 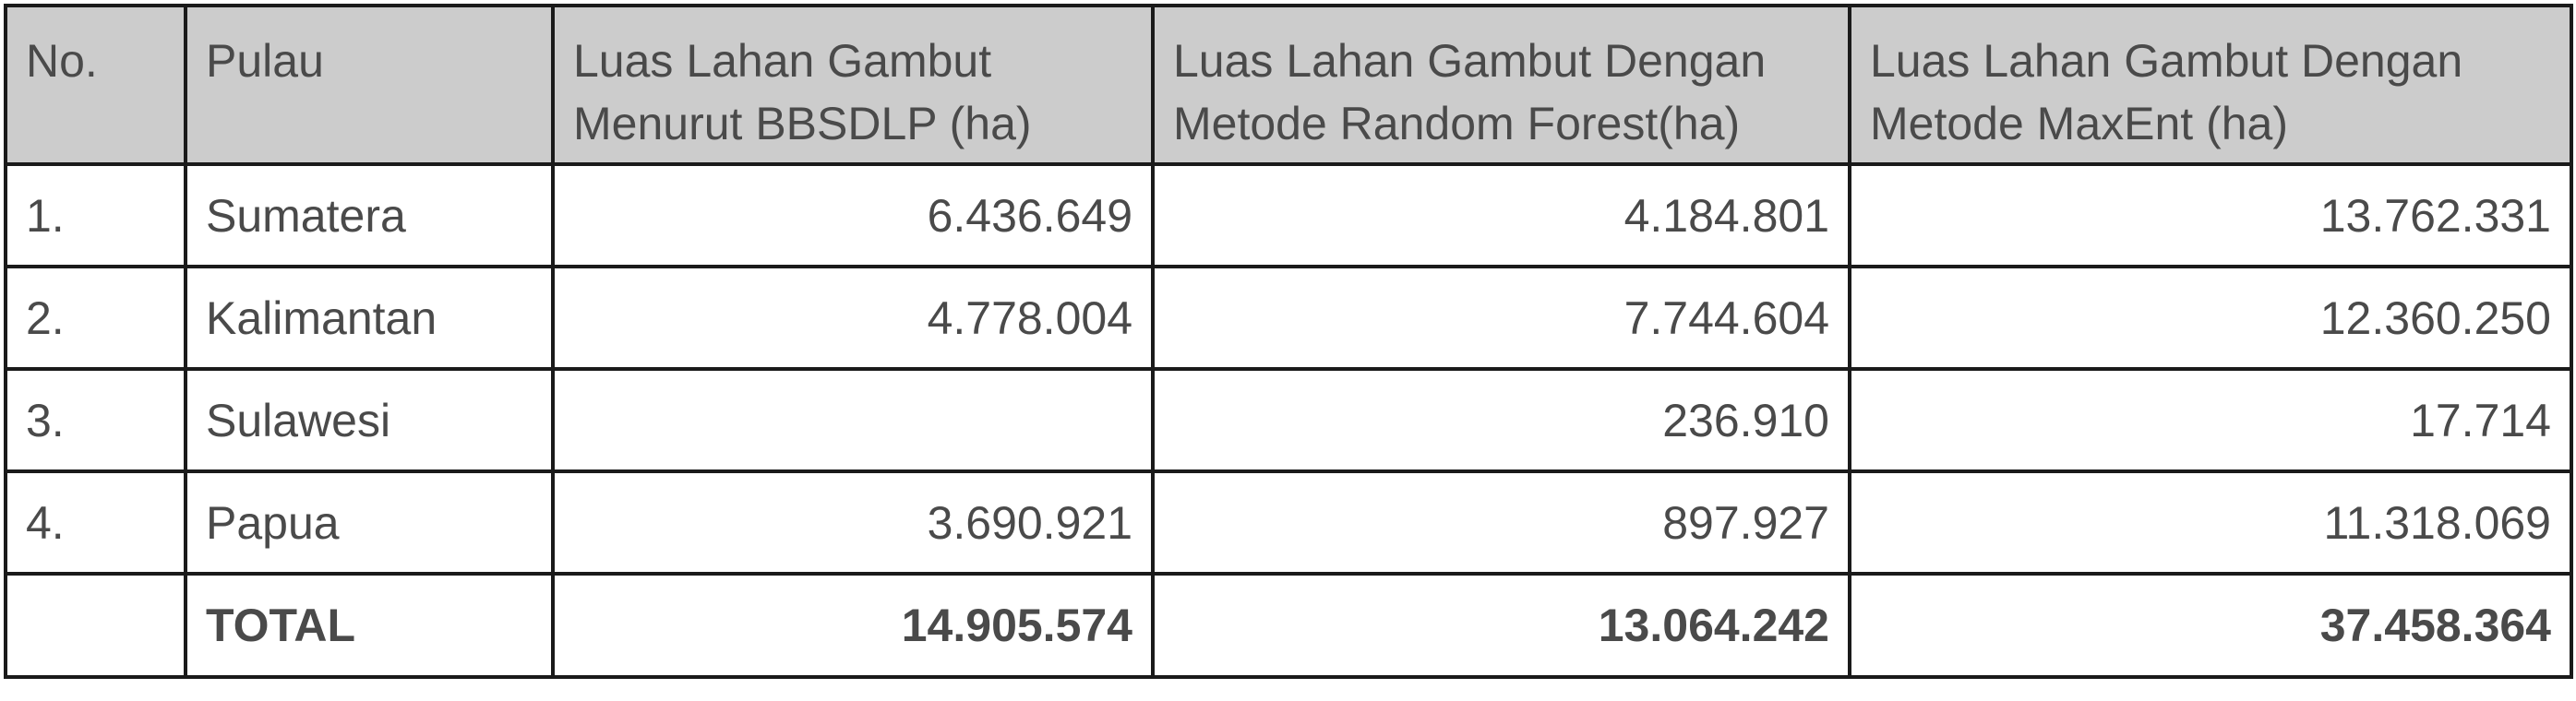 What do you see at coordinates (370, 523) in the screenshot?
I see `cell-pulau: Papua` at bounding box center [370, 523].